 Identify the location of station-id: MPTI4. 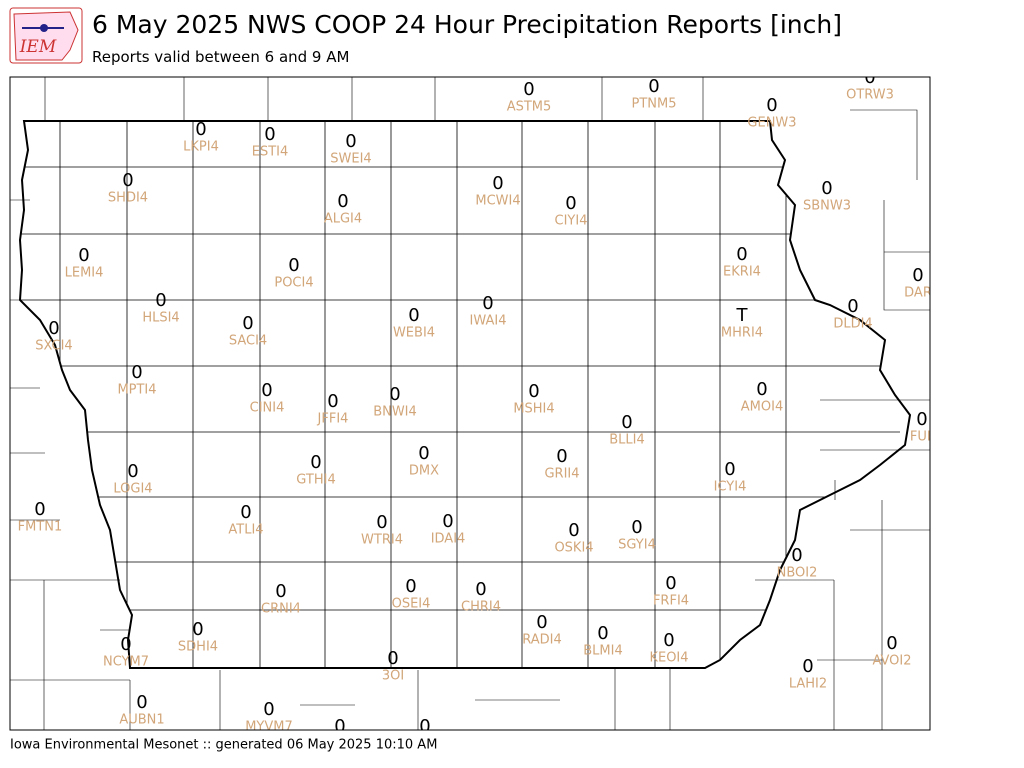
(136, 390).